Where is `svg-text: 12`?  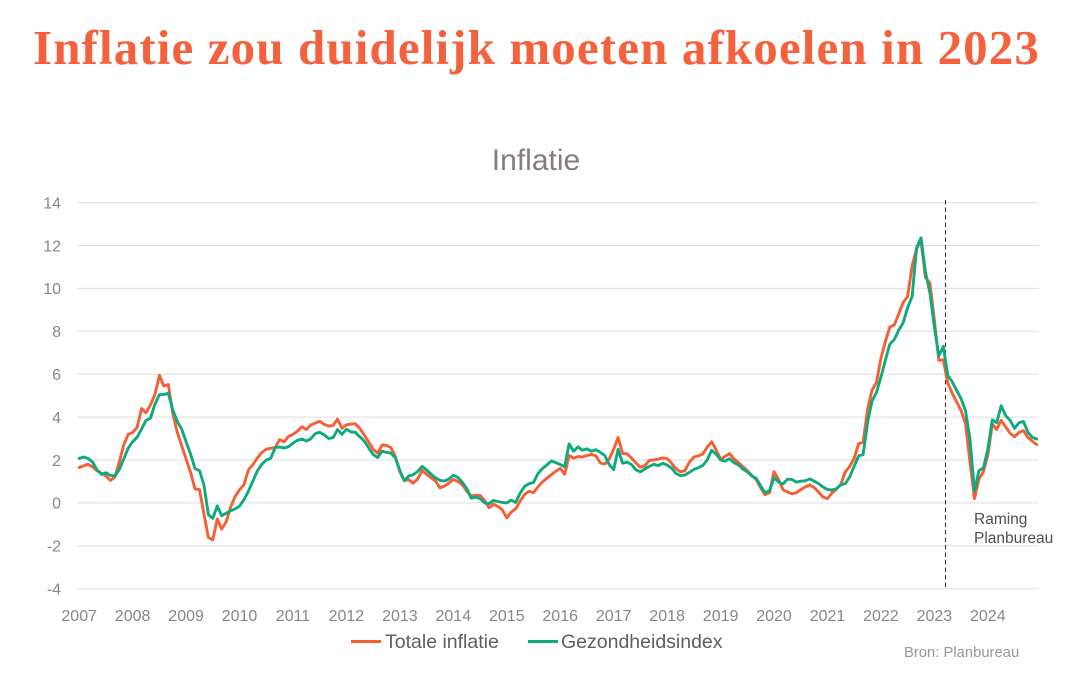 svg-text: 12 is located at coordinates (52, 246).